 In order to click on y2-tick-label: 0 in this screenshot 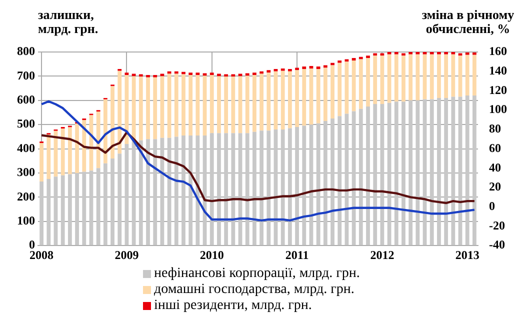, I will do `click(492, 205)`.